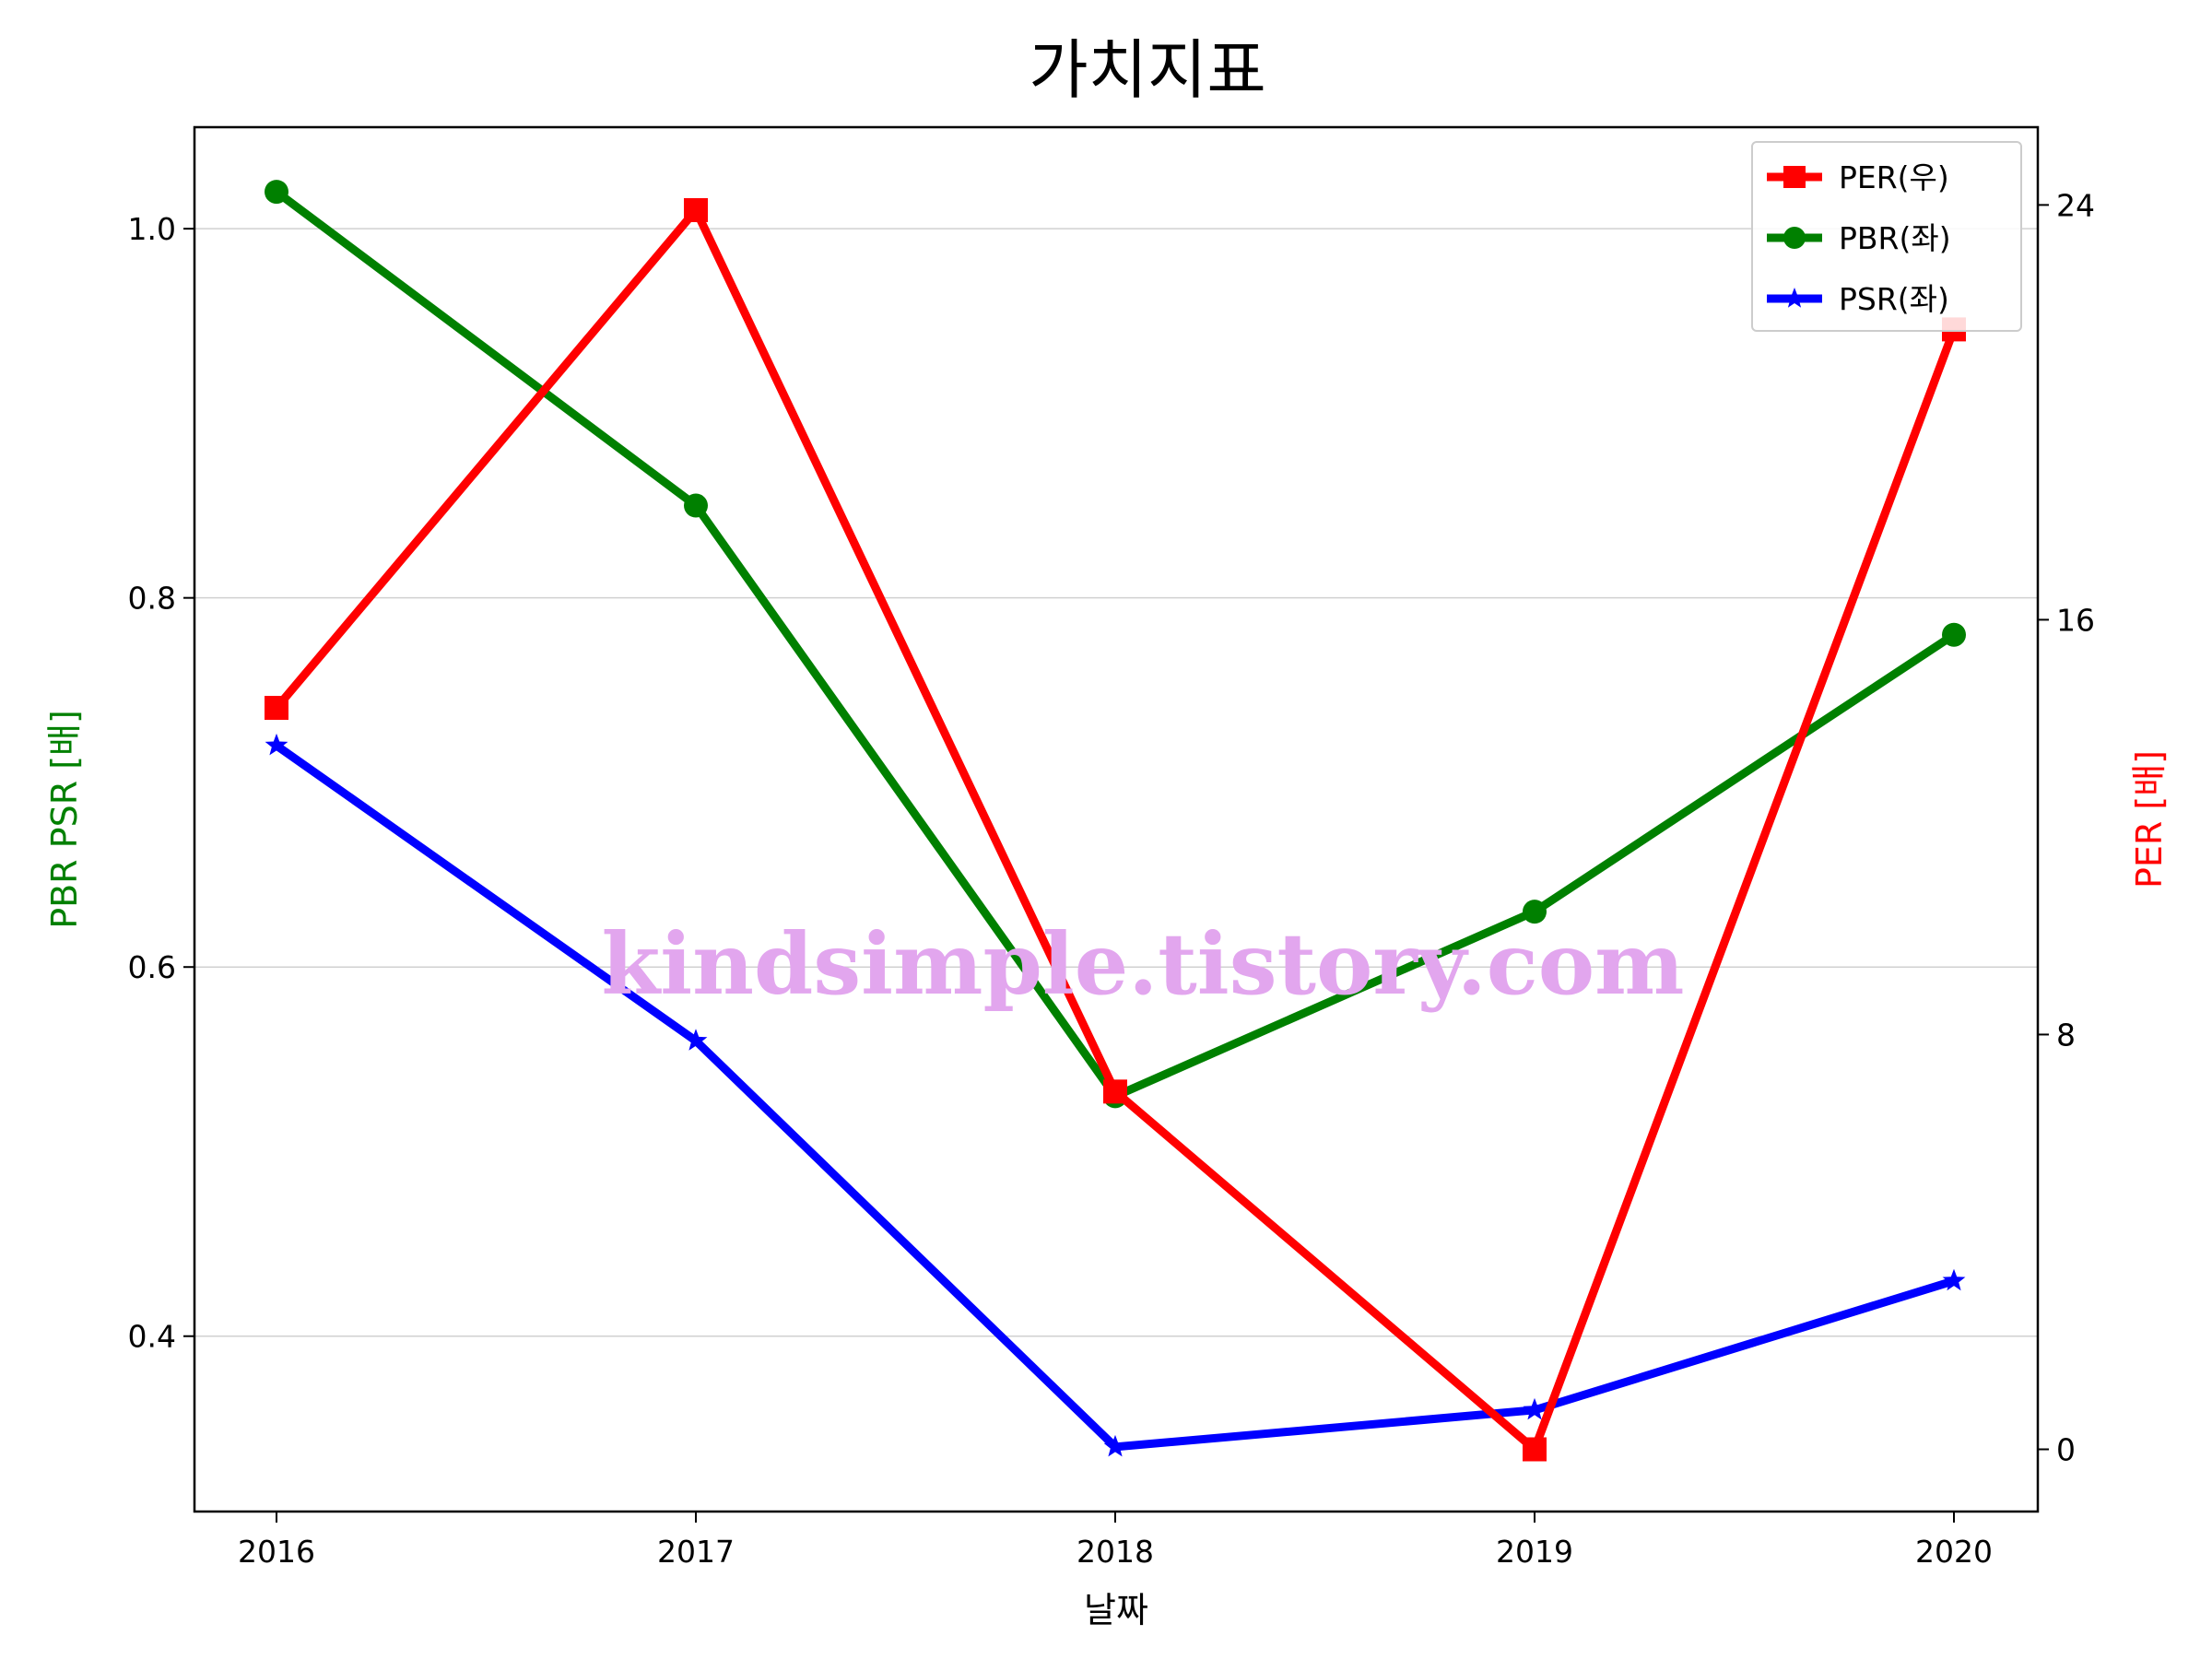  I want to click on legend-label-psr: PSR(좌), so click(1894, 299).